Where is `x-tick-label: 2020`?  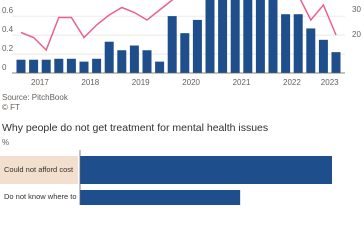 x-tick-label: 2020 is located at coordinates (191, 82).